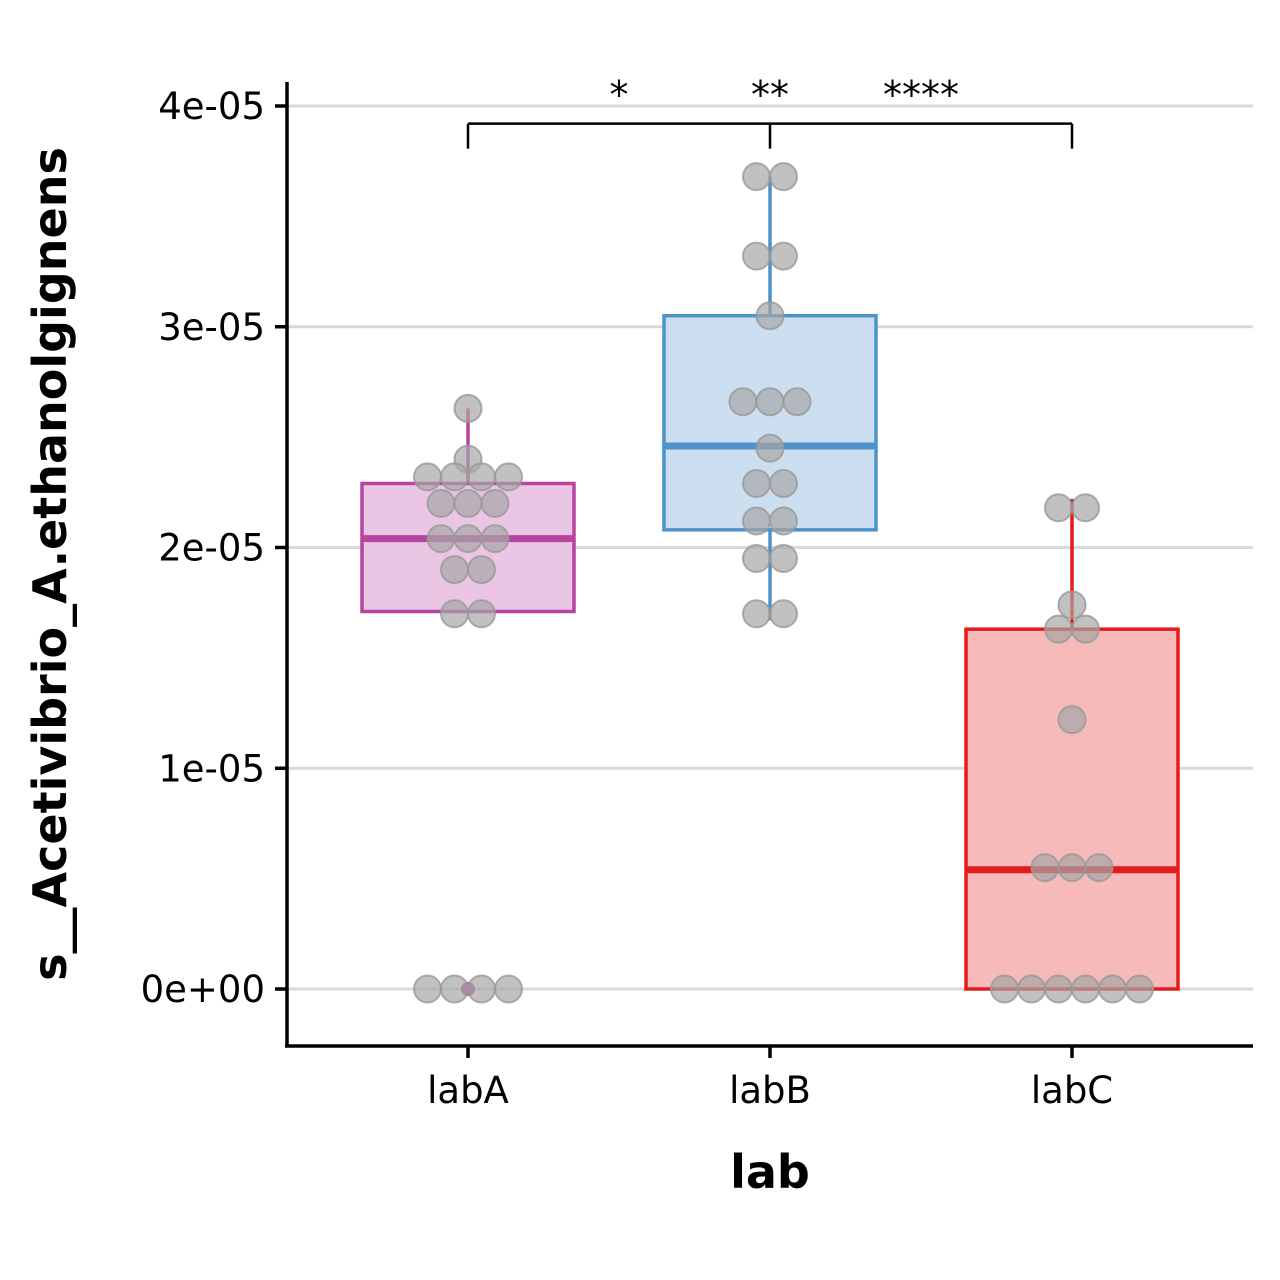  Describe the element at coordinates (468, 1090) in the screenshot. I see `x-tick-label: labA` at that location.